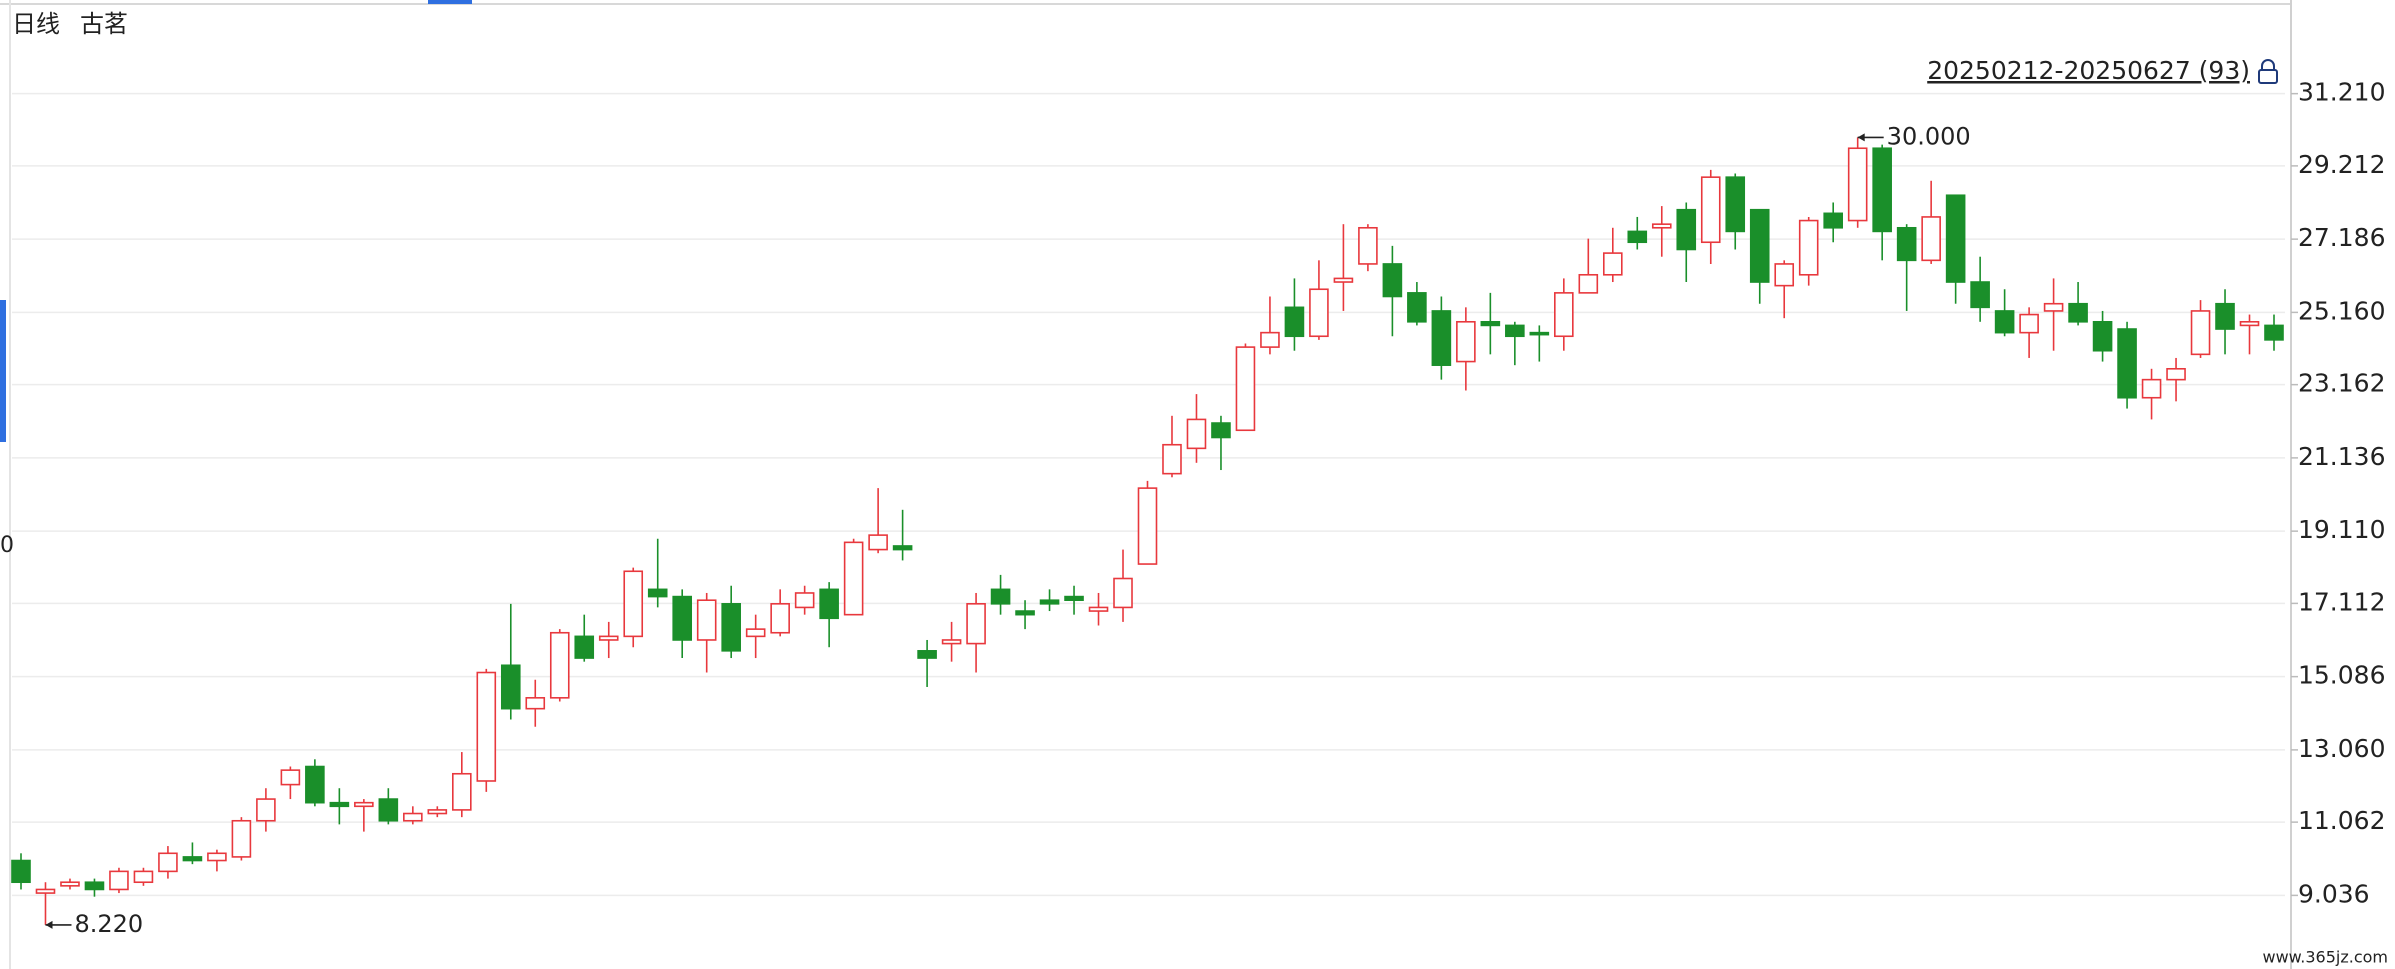 The width and height of the screenshot is (2395, 969). I want to click on y-tick-label: 19.110, so click(2341, 529).